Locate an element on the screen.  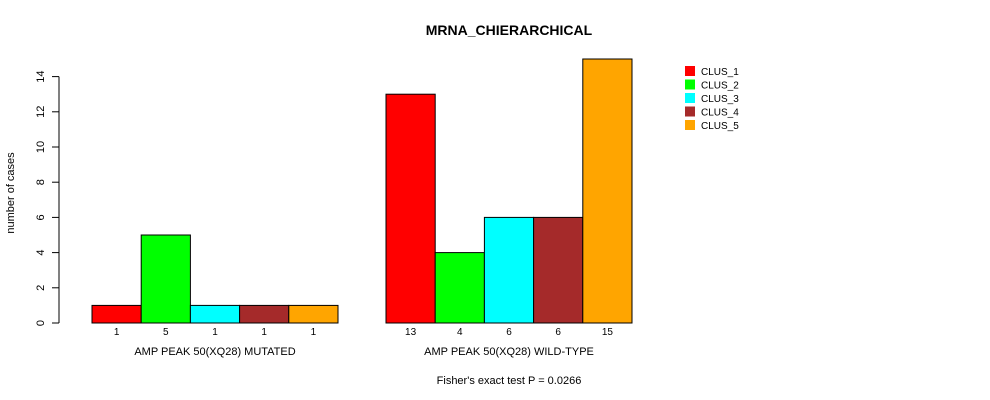
y-tick-label: 12 is located at coordinates (41, 112).